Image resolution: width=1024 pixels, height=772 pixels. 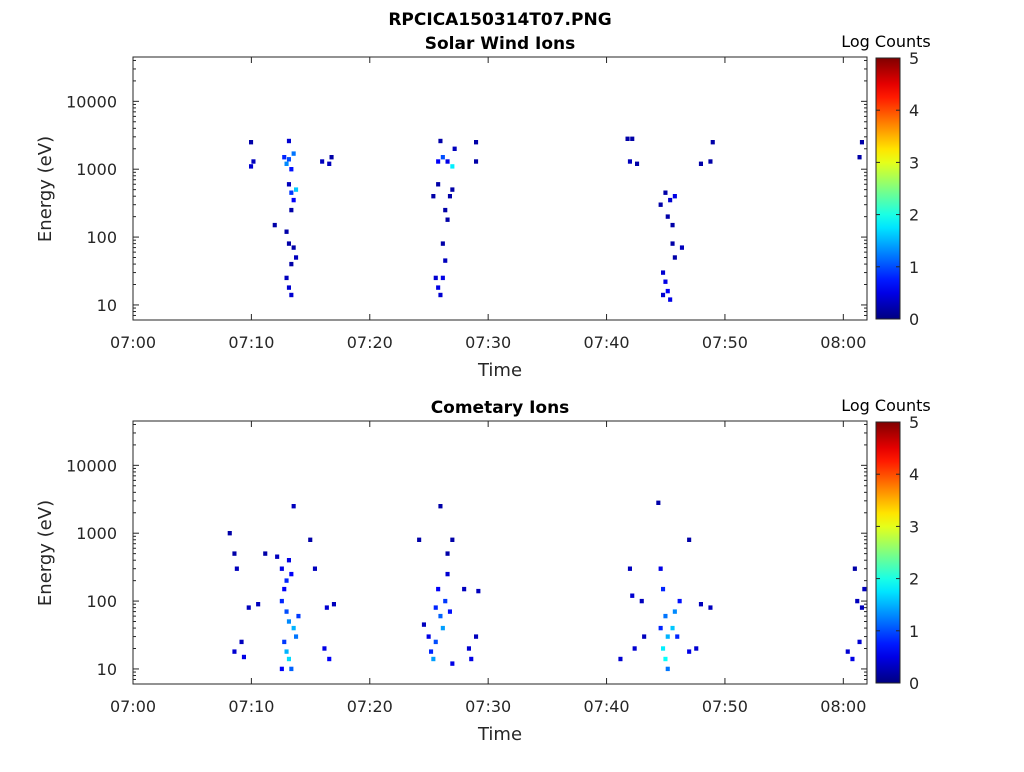 What do you see at coordinates (101, 601) in the screenshot?
I see `y-tick-label: 100` at bounding box center [101, 601].